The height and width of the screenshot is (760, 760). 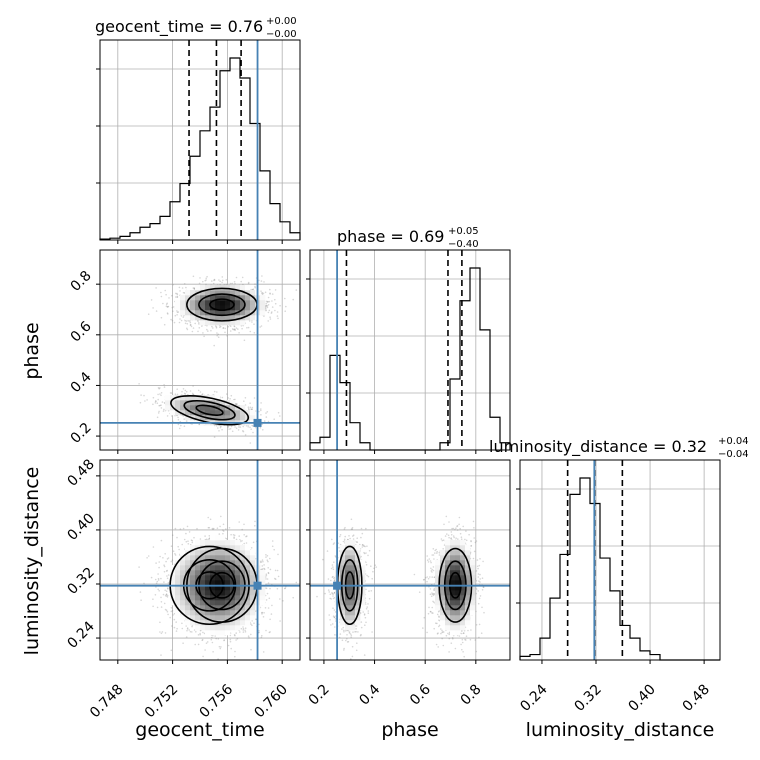 What do you see at coordinates (620, 560) in the screenshot?
I see `hist-luminosity-distance-frame` at bounding box center [620, 560].